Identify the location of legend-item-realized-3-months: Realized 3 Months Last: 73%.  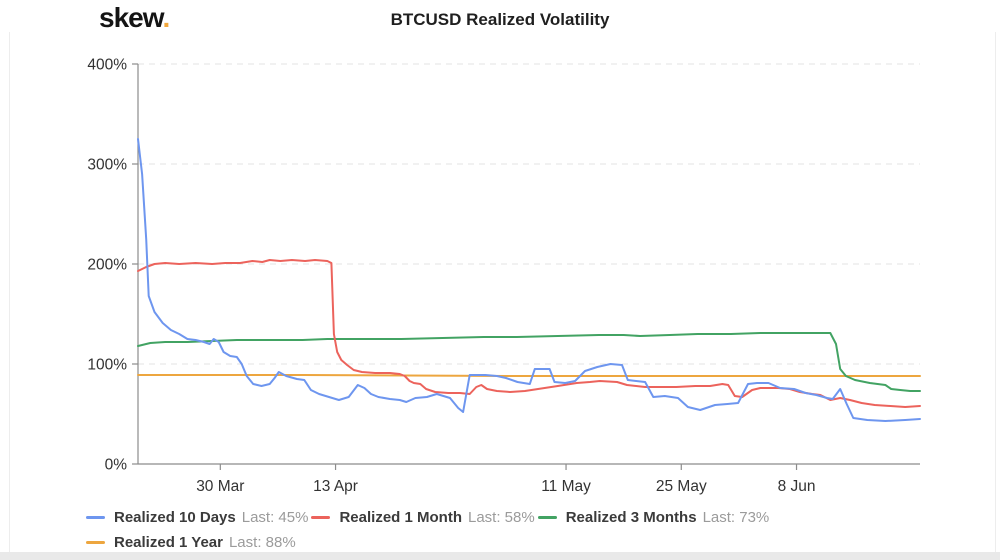
(653, 517).